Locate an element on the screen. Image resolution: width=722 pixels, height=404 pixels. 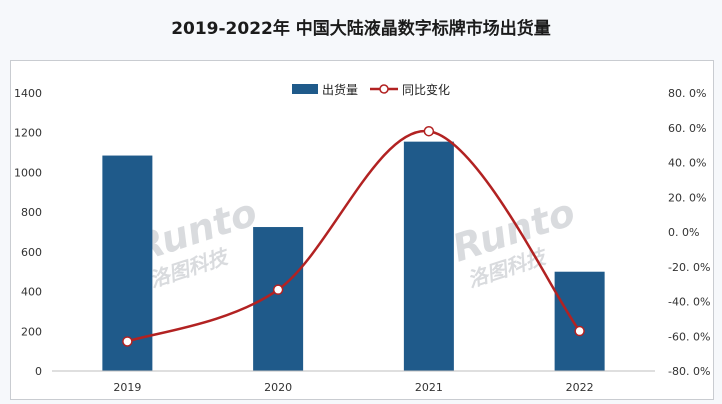
y-left-tick-label: 600 is located at coordinates (31, 252).